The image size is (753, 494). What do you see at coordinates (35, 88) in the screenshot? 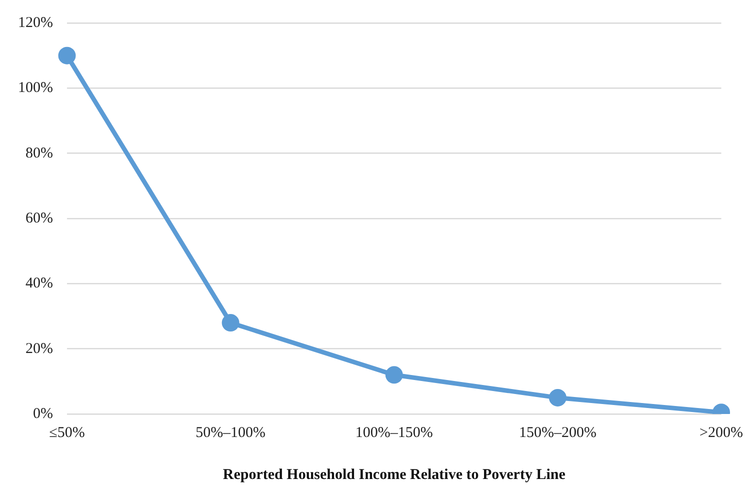
I see `y-tick-label: 100%` at bounding box center [35, 88].